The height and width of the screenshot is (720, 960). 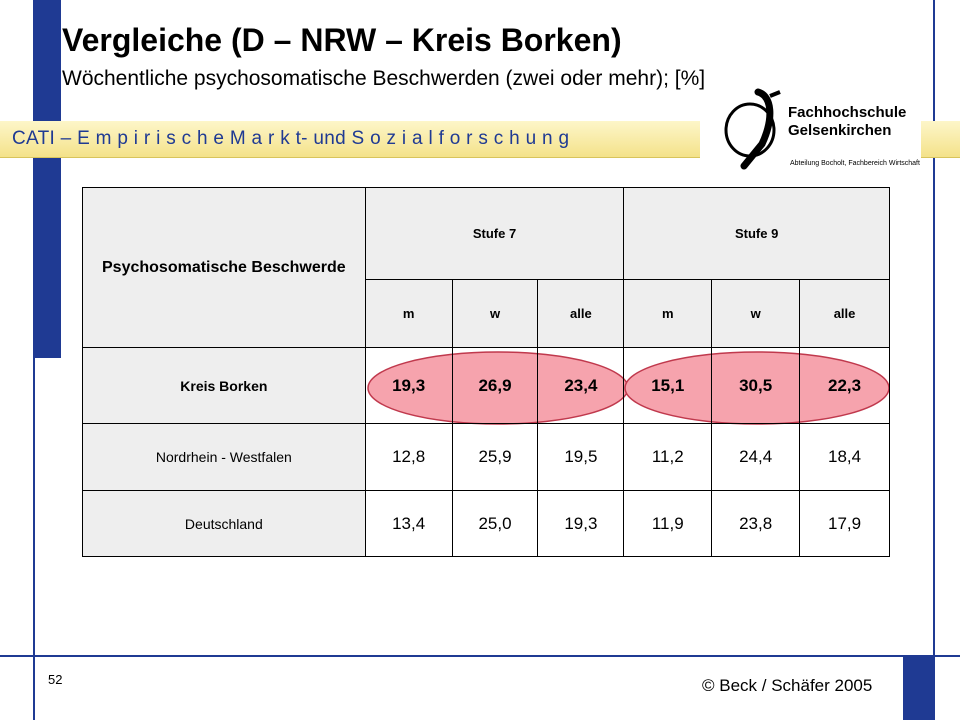 I want to click on table-cell: 15,1, so click(x=668, y=385).